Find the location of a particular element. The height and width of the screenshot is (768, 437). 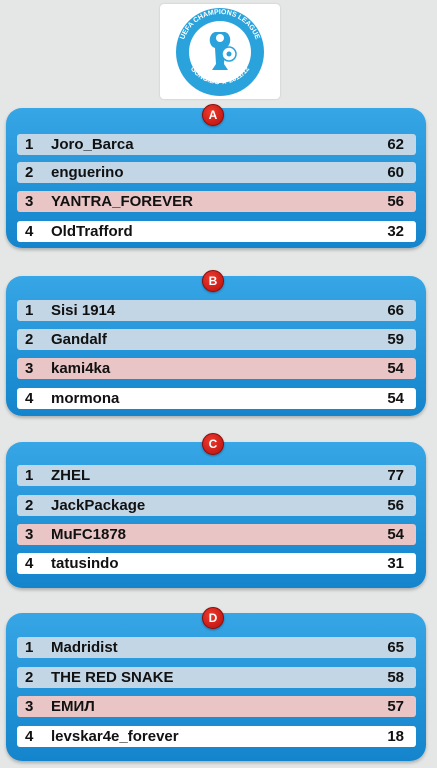

table-row: 3 MuFC1878 54 is located at coordinates (216, 534).